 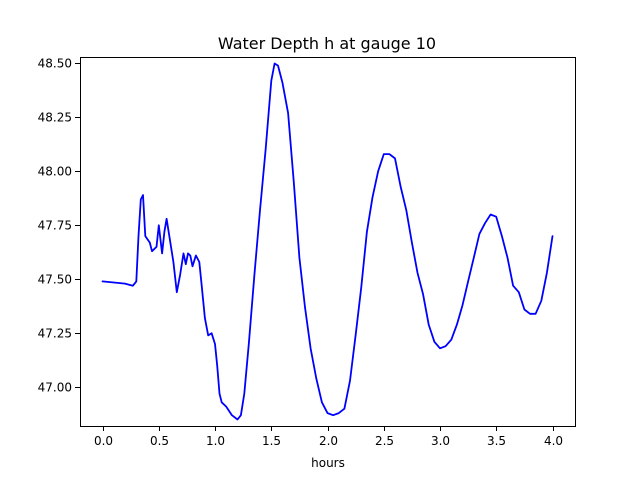 What do you see at coordinates (327, 43) in the screenshot?
I see `chart-title: Water Depth h at gauge 10` at bounding box center [327, 43].